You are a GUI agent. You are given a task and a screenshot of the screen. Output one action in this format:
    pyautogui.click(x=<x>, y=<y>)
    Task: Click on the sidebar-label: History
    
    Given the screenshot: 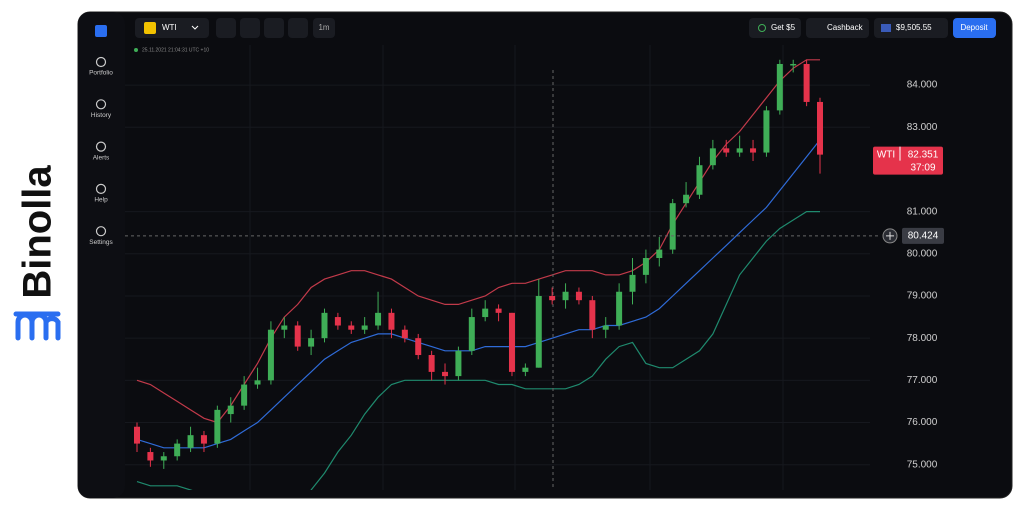 What is the action you would take?
    pyautogui.click(x=101, y=115)
    